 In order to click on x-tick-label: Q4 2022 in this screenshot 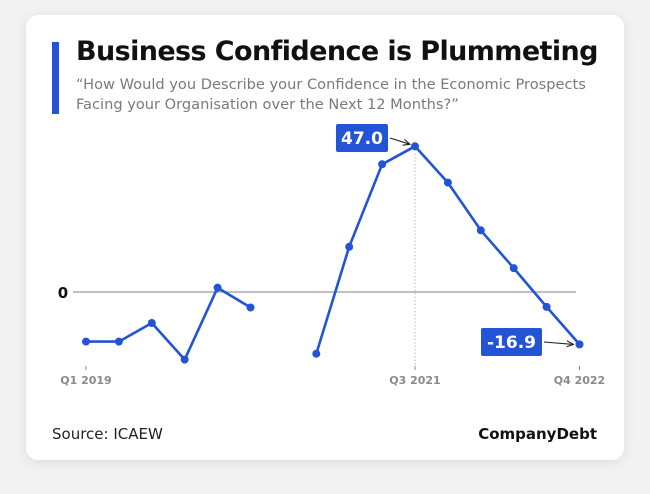, I will do `click(579, 380)`.